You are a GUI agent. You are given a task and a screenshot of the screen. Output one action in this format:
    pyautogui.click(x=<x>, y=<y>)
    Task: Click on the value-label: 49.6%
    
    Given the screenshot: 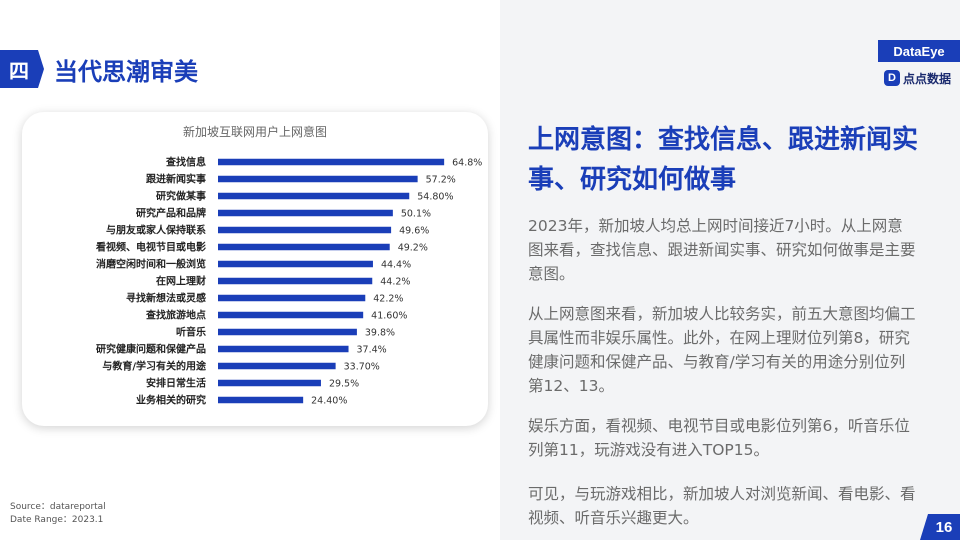 What is the action you would take?
    pyautogui.click(x=414, y=231)
    